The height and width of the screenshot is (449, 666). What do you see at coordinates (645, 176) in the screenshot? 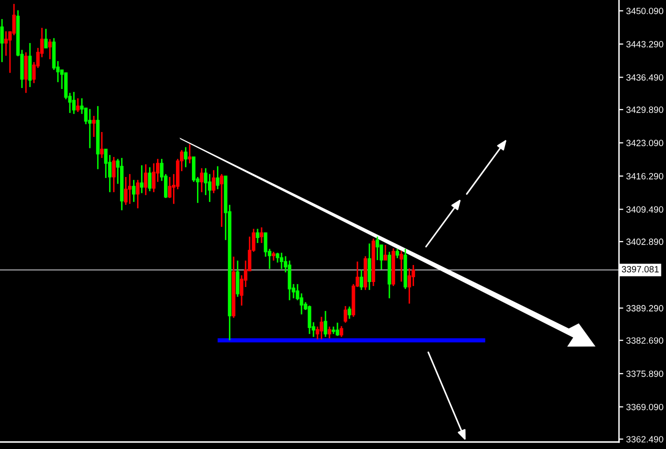
I see `y-tick-label: 3416.290` at bounding box center [645, 176].